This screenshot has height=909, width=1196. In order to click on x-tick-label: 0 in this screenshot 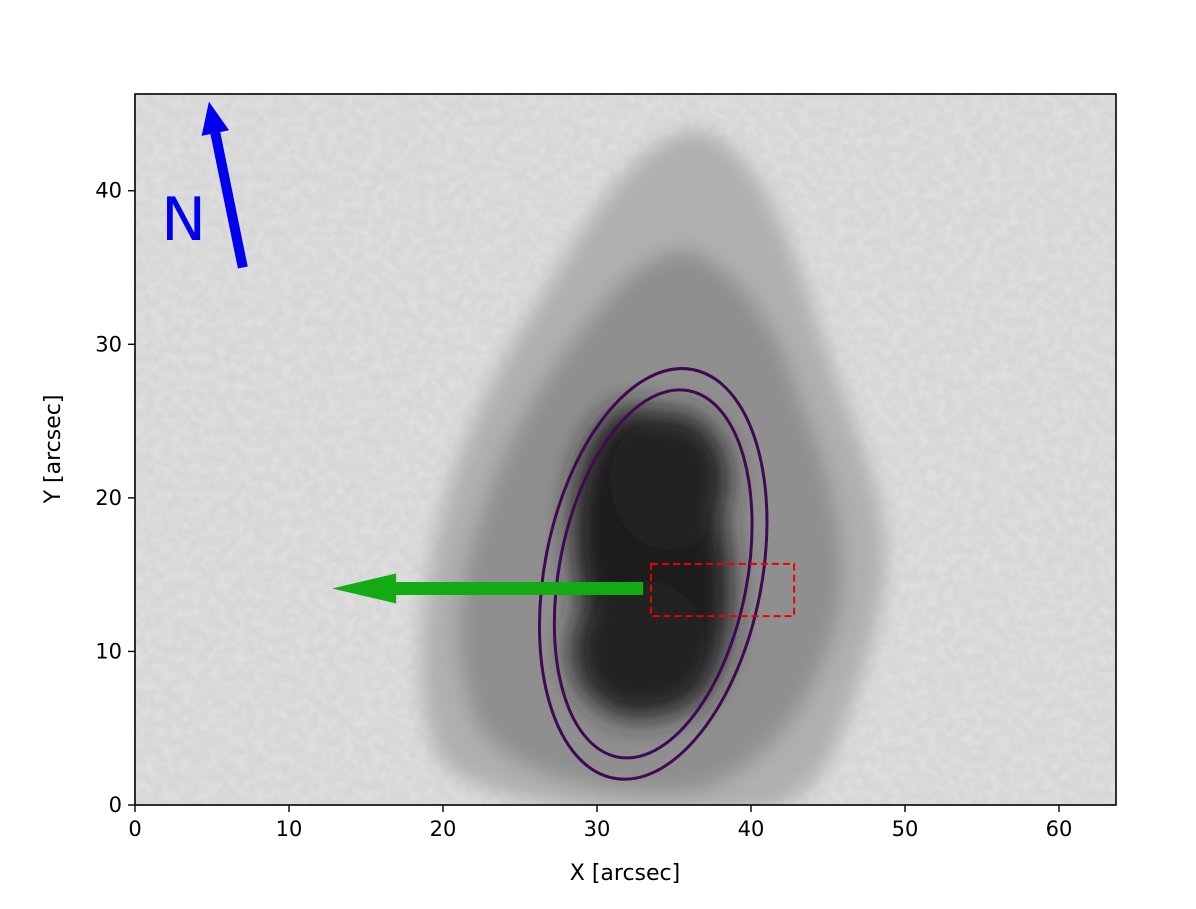, I will do `click(134, 829)`.